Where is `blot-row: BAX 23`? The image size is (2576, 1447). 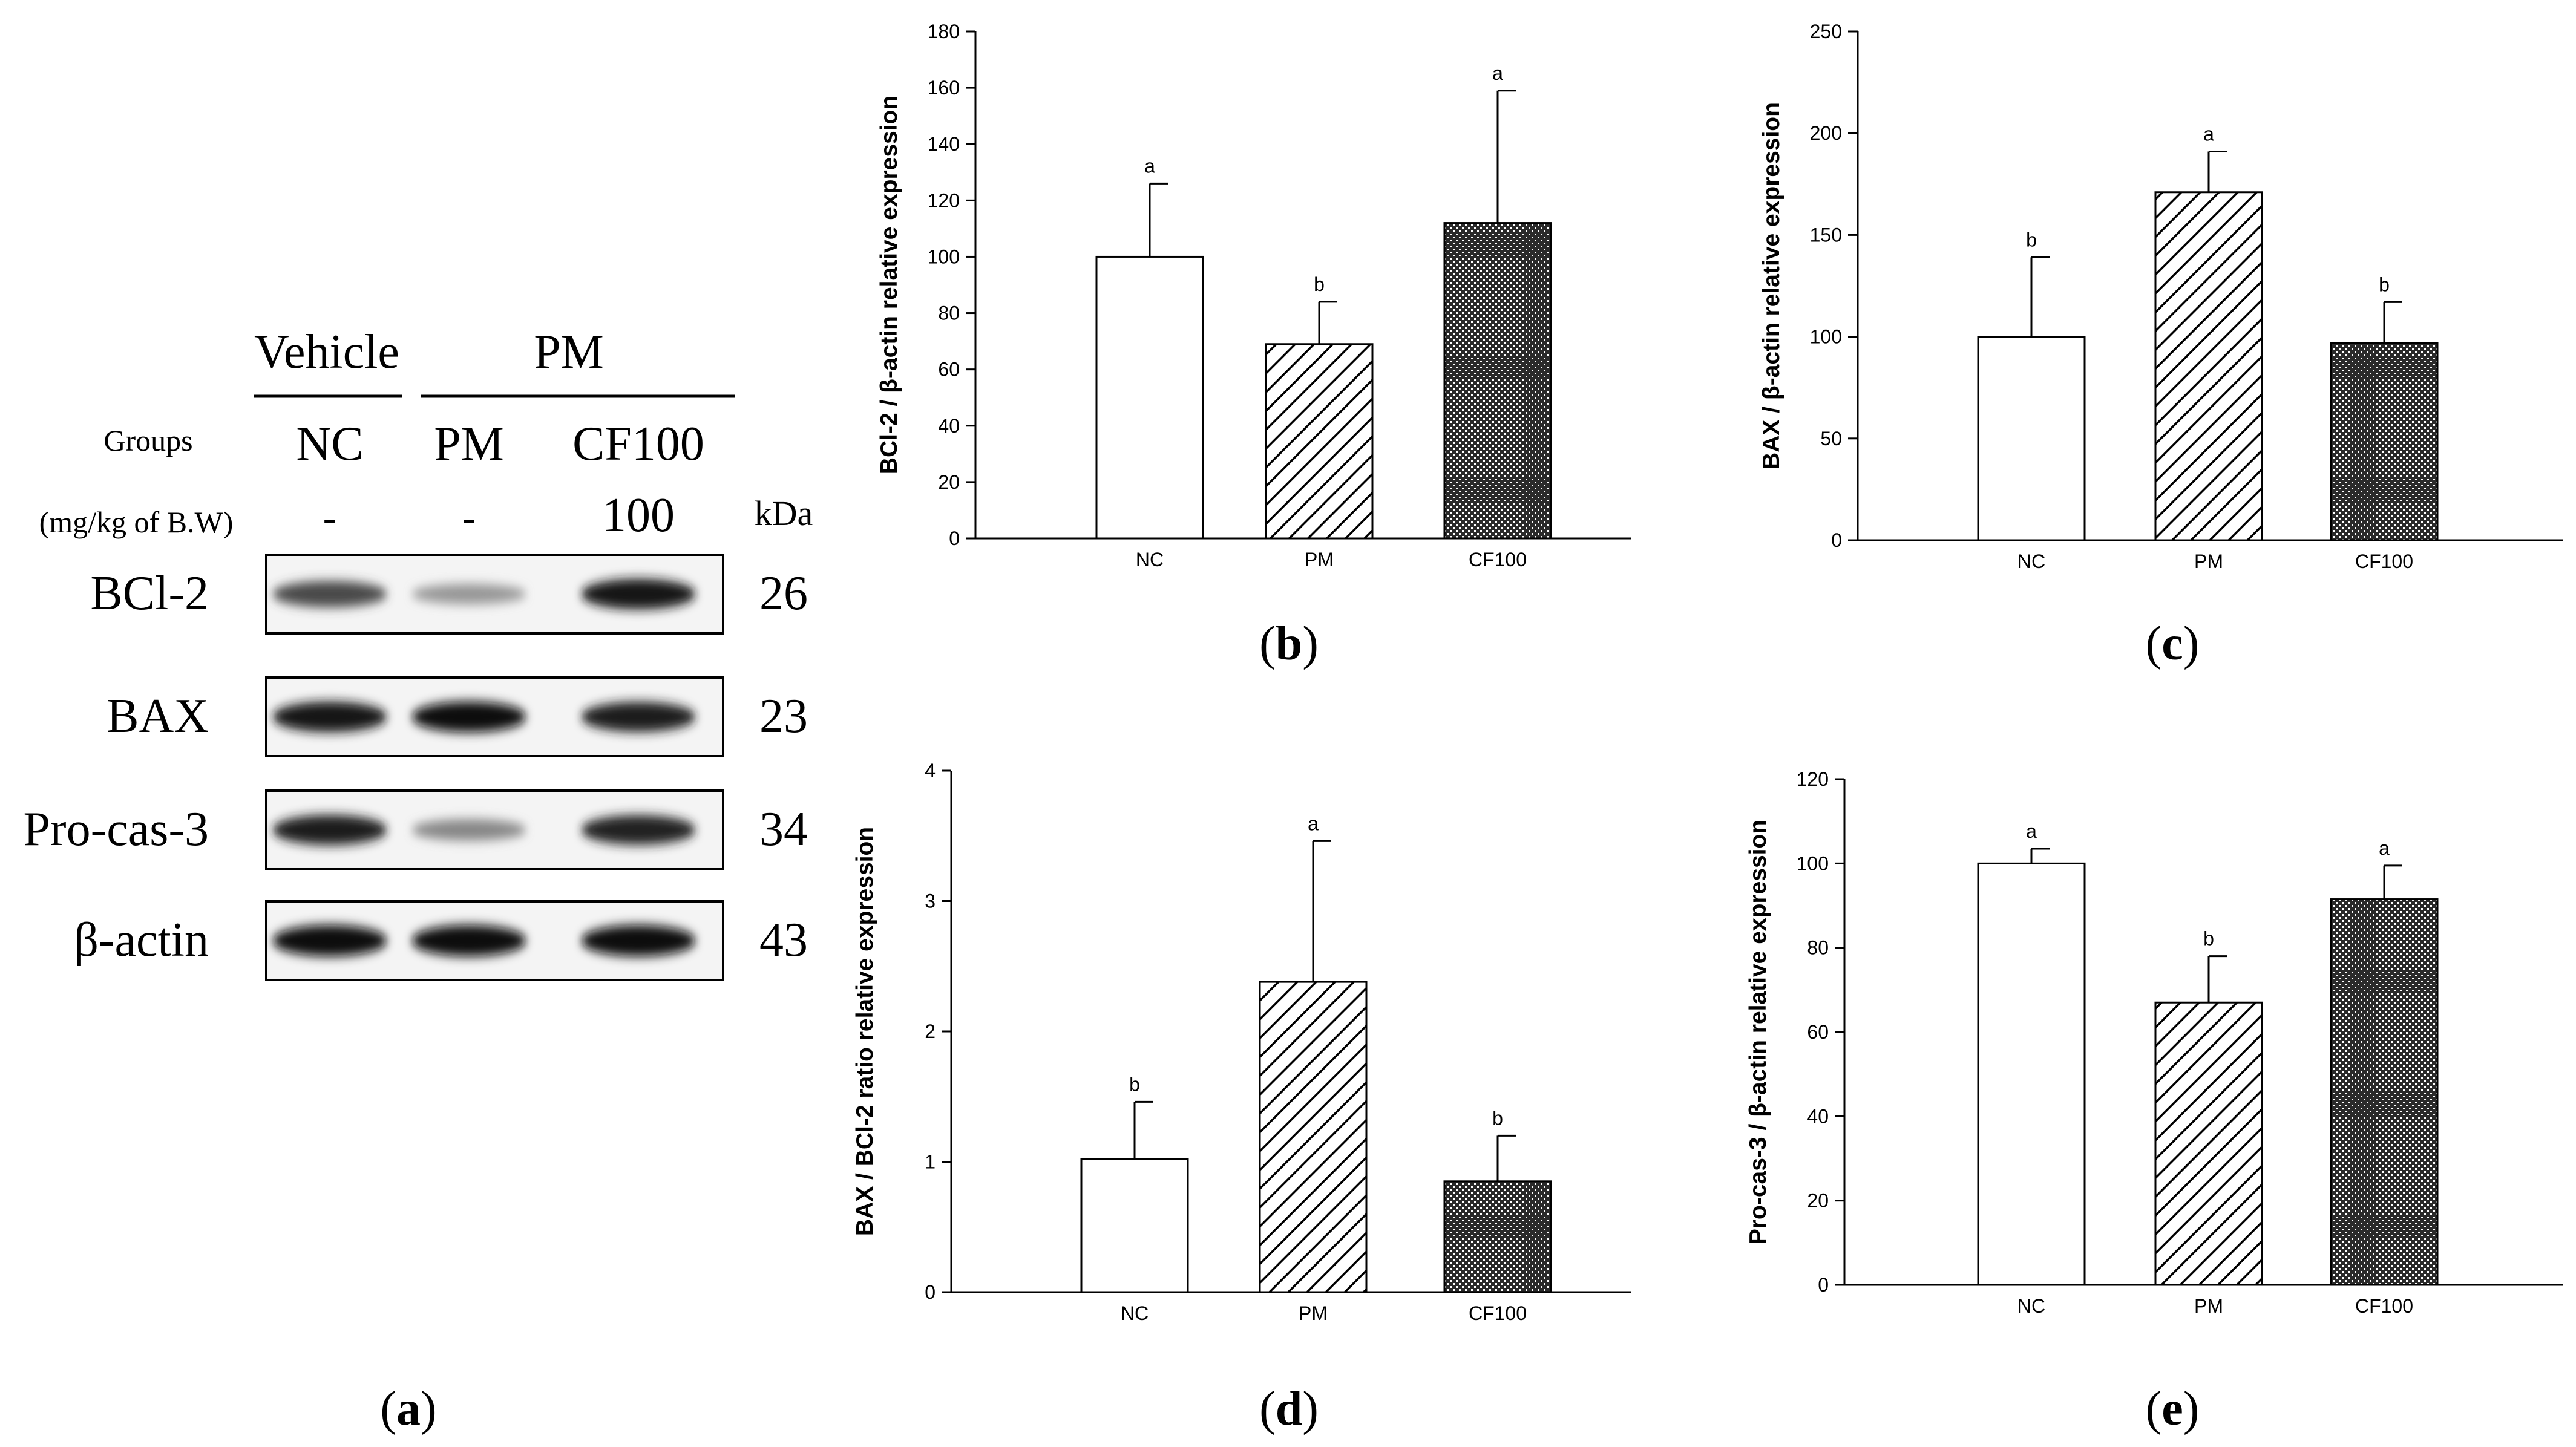
blot-row: BAX 23 is located at coordinates (457, 717).